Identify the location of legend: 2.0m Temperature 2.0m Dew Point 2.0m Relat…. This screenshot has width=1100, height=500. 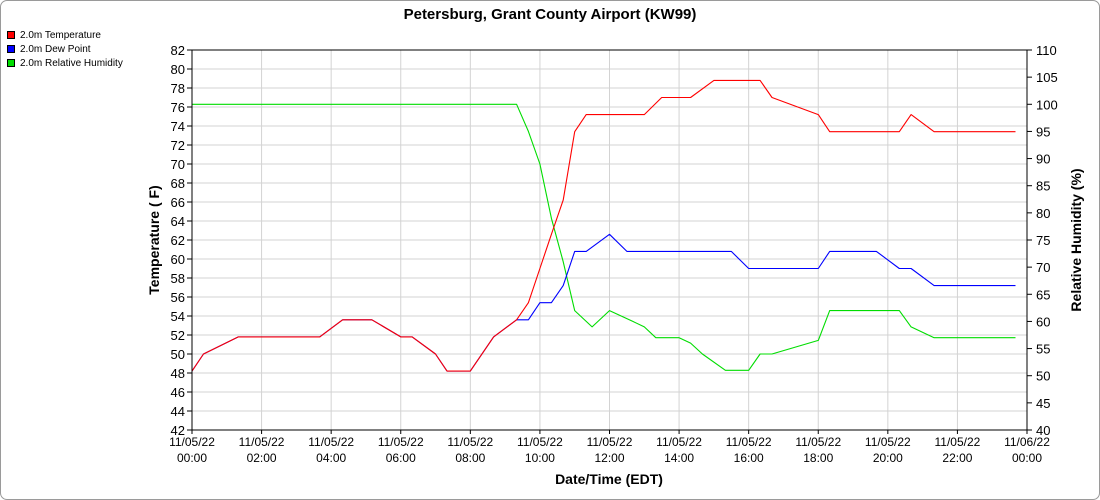
(65, 49).